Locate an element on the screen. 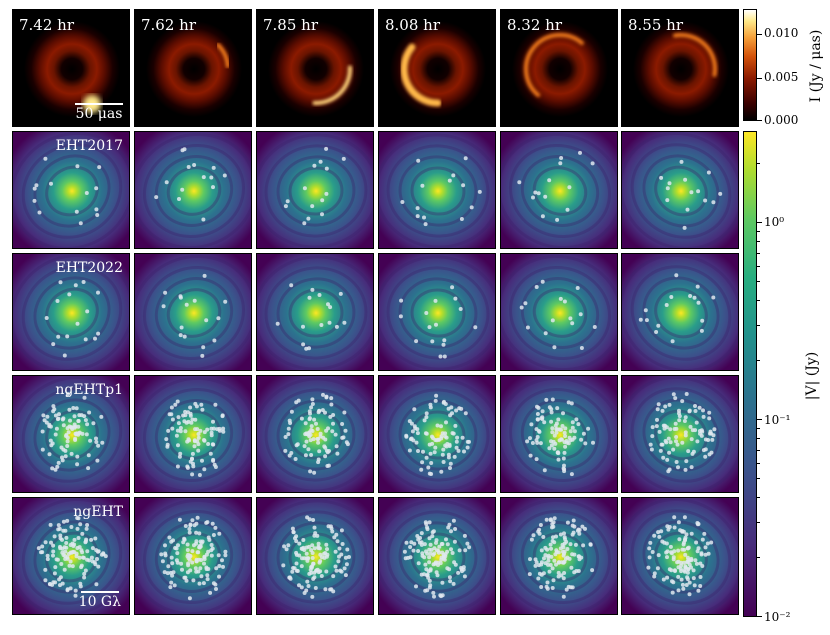 Image resolution: width=830 pixels, height=635 pixels. visibility-colorbar-label: |V| (Jy) is located at coordinates (812, 376).